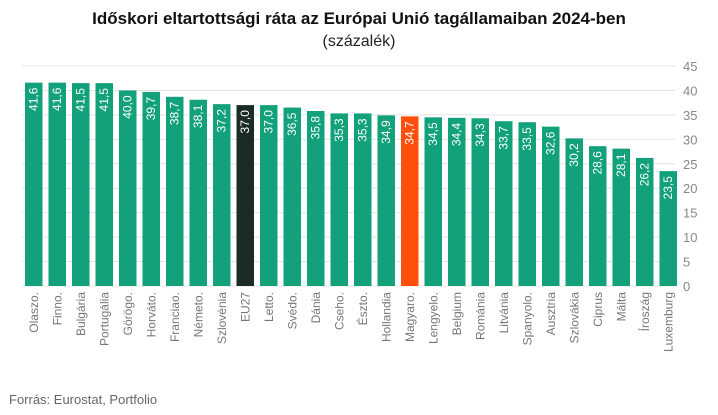 The width and height of the screenshot is (718, 415). Describe the element at coordinates (668, 322) in the screenshot. I see `category-label: Luxemburg` at that location.